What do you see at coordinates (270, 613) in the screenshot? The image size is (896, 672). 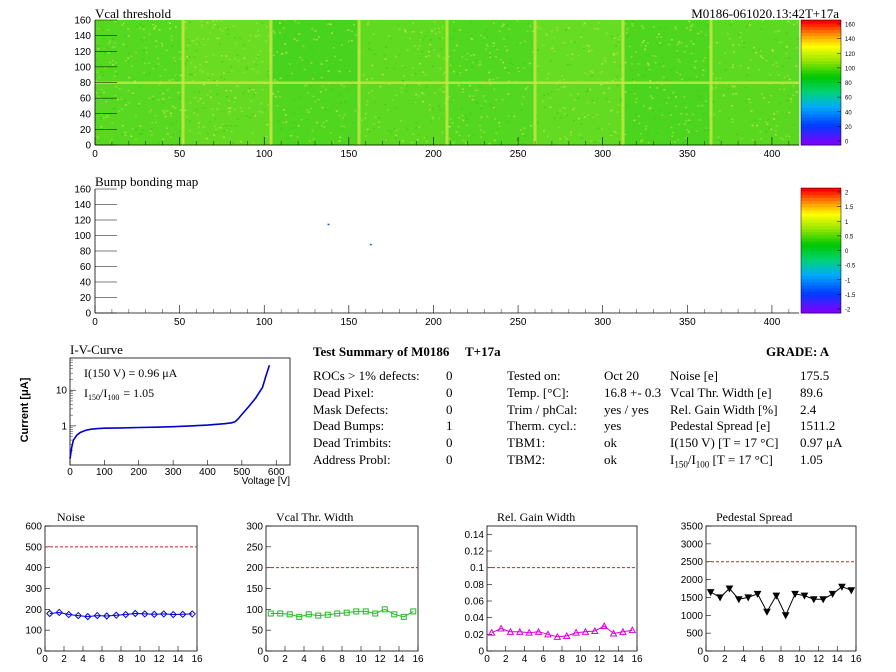 I see `vcalw-data-point` at bounding box center [270, 613].